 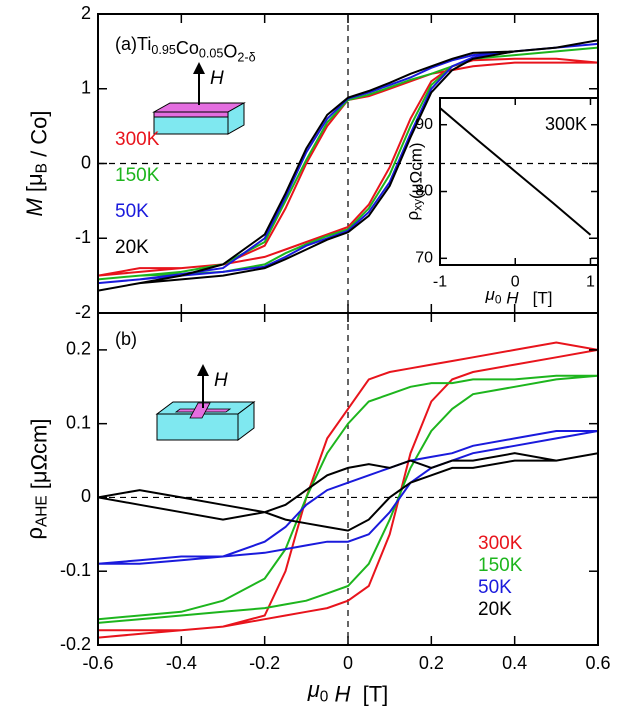 I want to click on y-axis-label: M [μB / Co], so click(x=37, y=163).